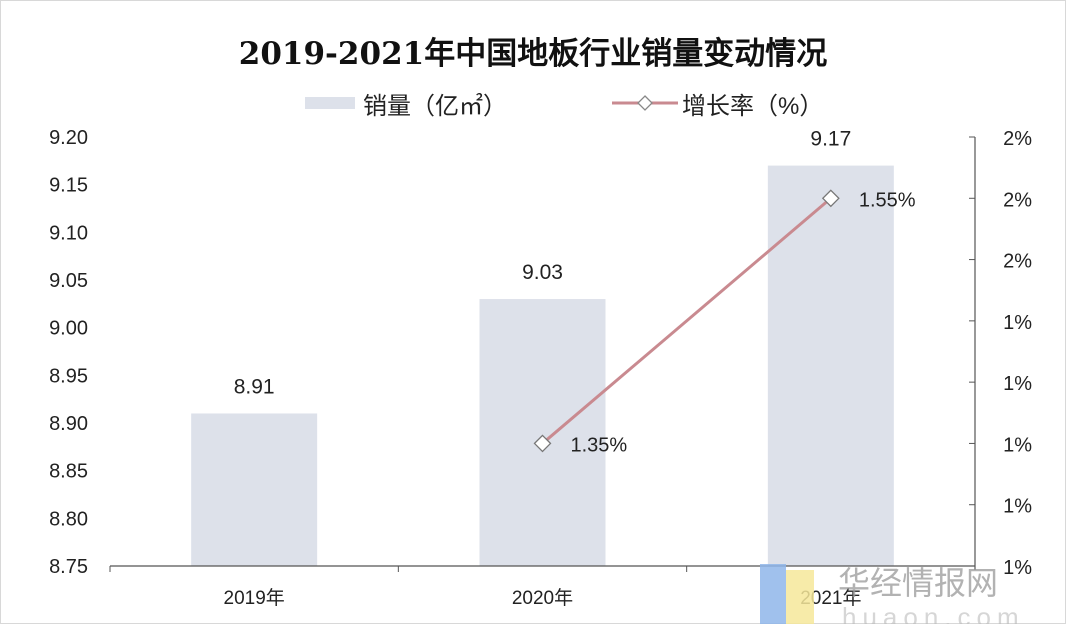 The width and height of the screenshot is (1066, 624). What do you see at coordinates (68, 519) in the screenshot?
I see `left-tick-label: 8.80` at bounding box center [68, 519].